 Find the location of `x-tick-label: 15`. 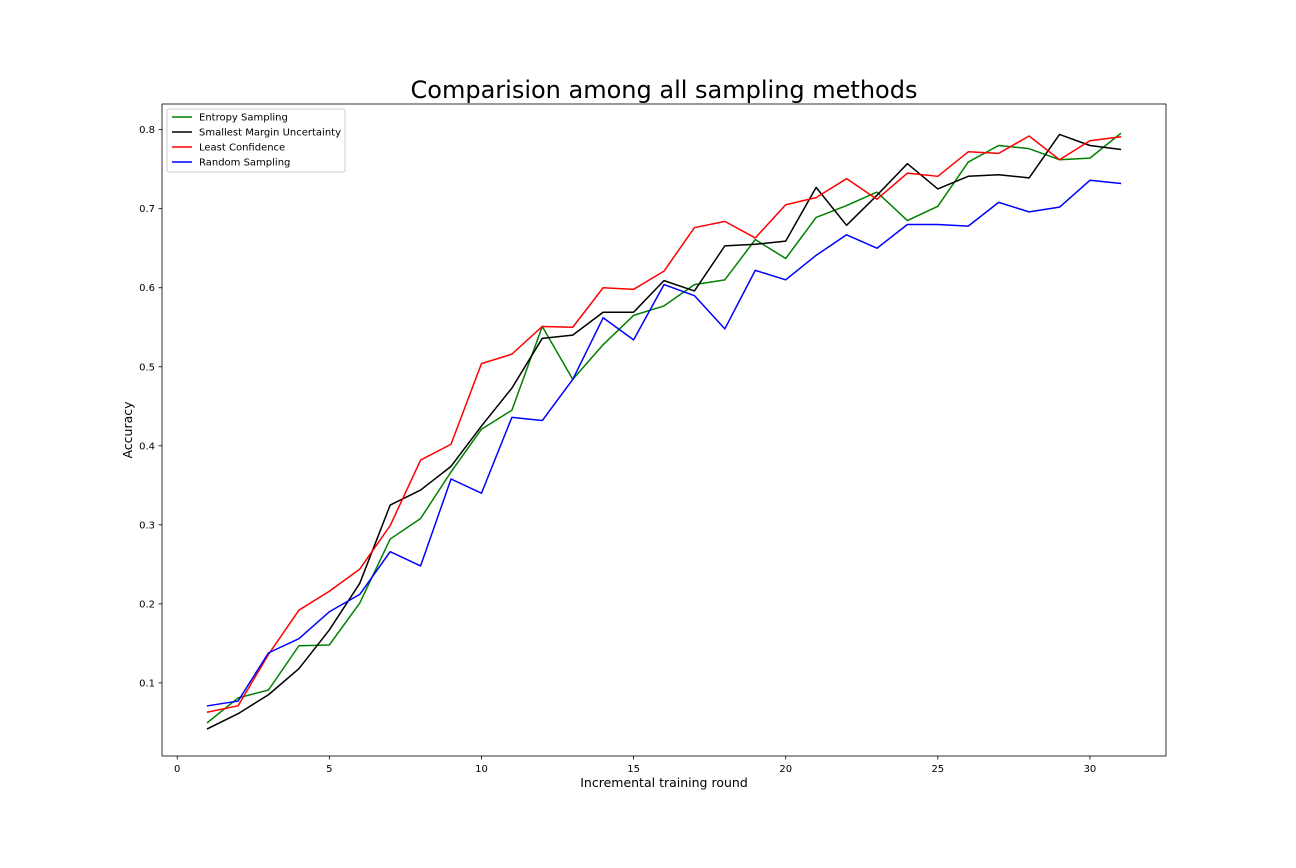

x-tick-label: 15 is located at coordinates (633, 769).